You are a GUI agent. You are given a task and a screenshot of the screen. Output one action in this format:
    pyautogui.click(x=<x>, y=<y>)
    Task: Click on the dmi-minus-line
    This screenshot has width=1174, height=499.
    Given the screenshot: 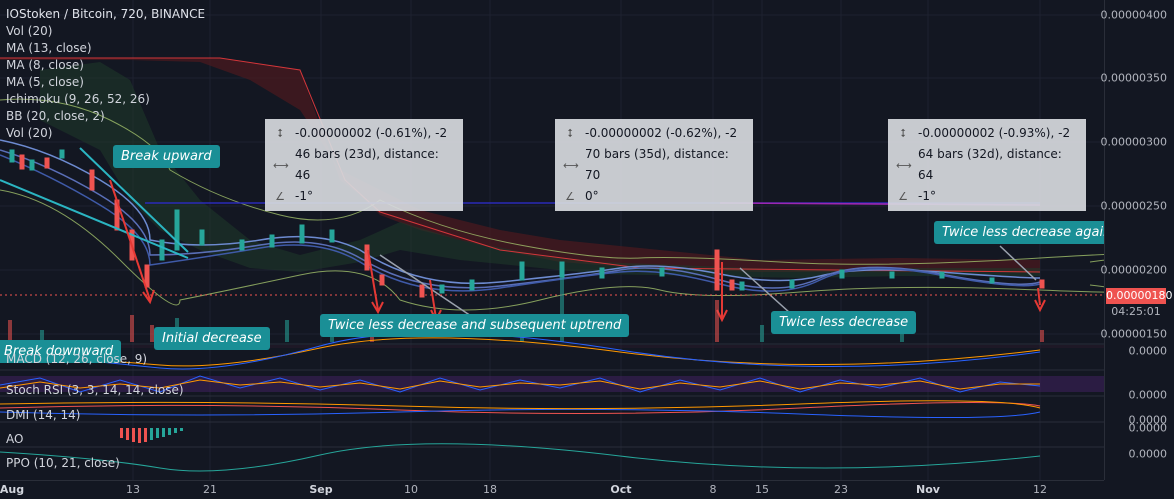 What is the action you would take?
    pyautogui.click(x=520, y=408)
    